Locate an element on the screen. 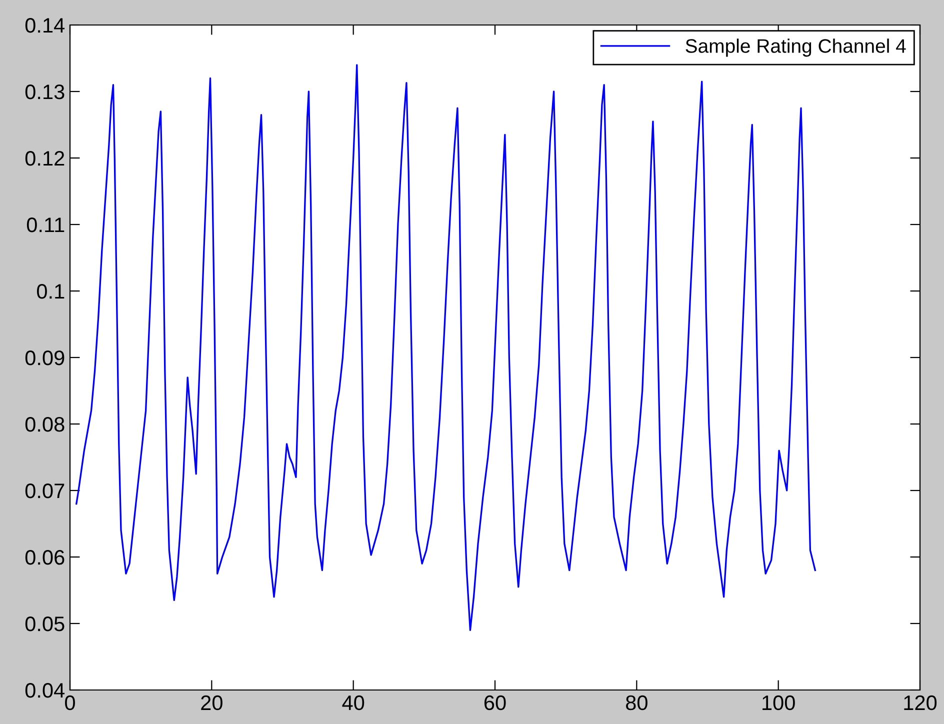 This screenshot has height=724, width=944. x-tick-label: 60 is located at coordinates (495, 702).